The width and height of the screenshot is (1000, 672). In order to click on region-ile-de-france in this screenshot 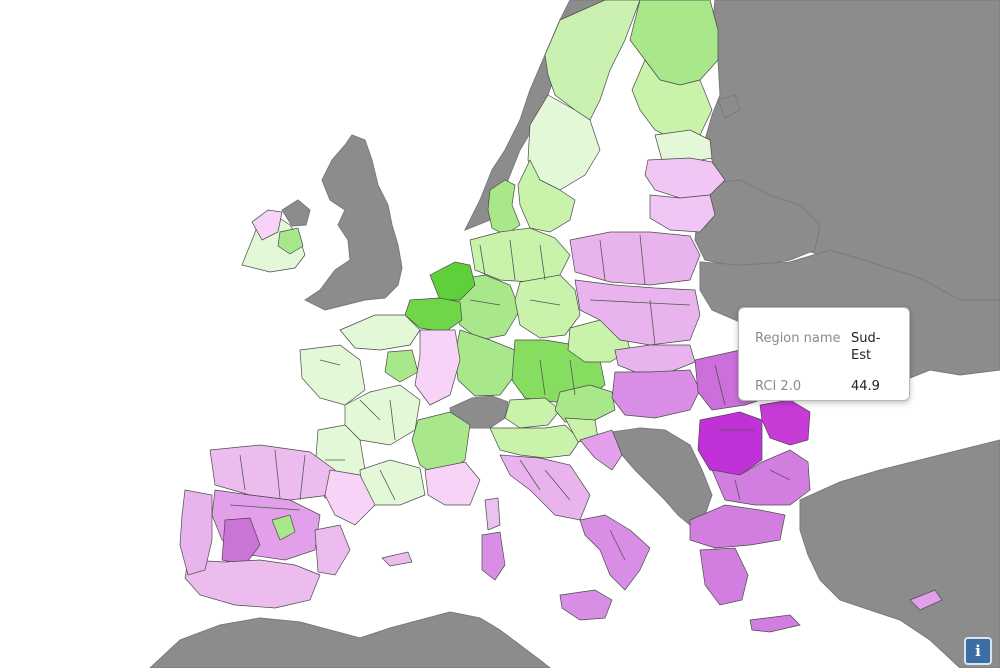, I will do `click(401, 366)`.